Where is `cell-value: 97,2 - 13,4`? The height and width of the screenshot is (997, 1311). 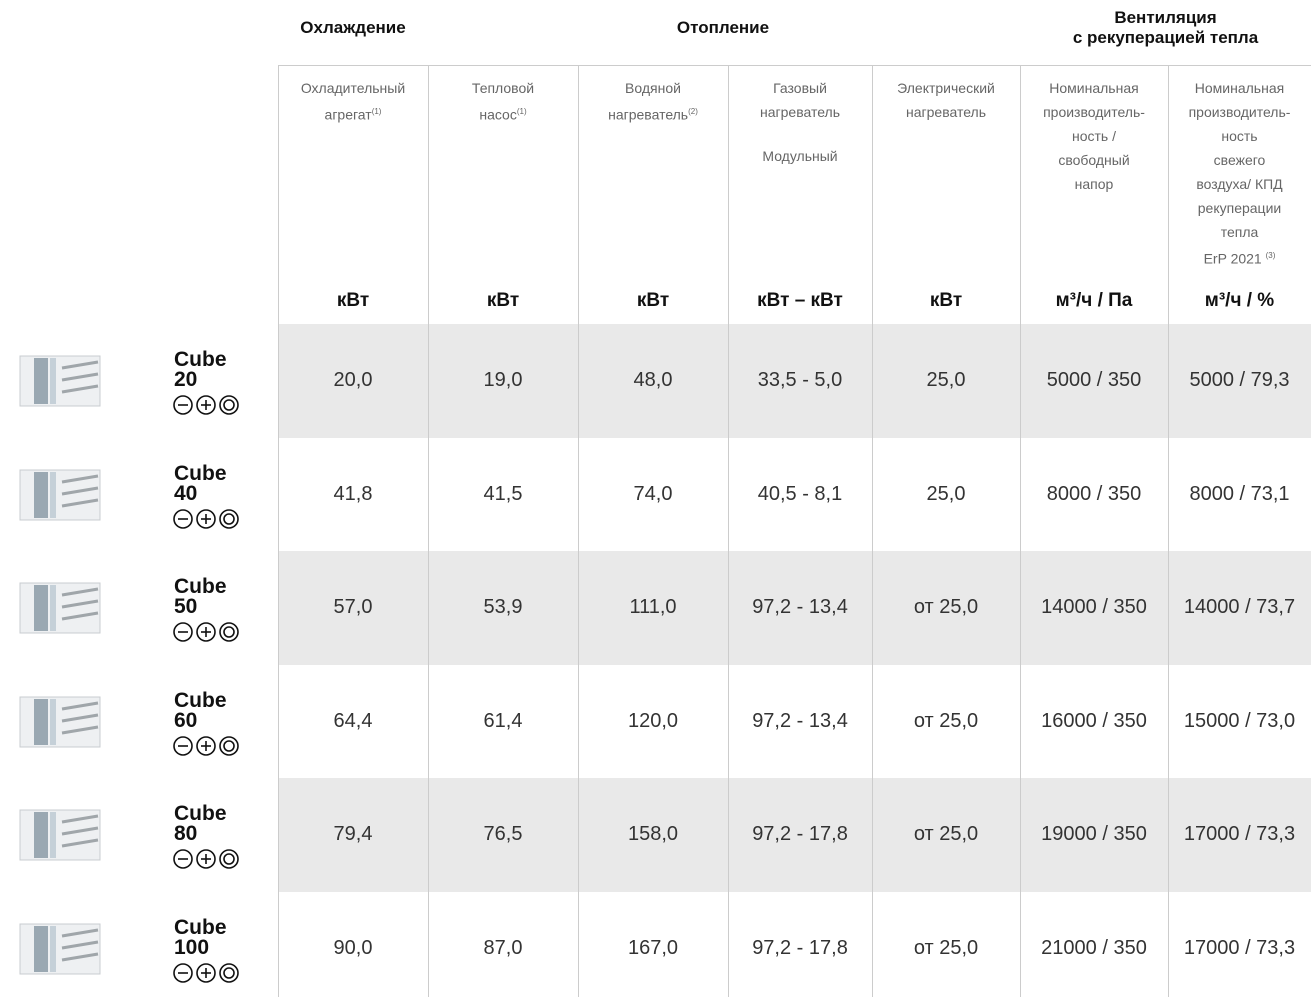 cell-value: 97,2 - 13,4 is located at coordinates (800, 720).